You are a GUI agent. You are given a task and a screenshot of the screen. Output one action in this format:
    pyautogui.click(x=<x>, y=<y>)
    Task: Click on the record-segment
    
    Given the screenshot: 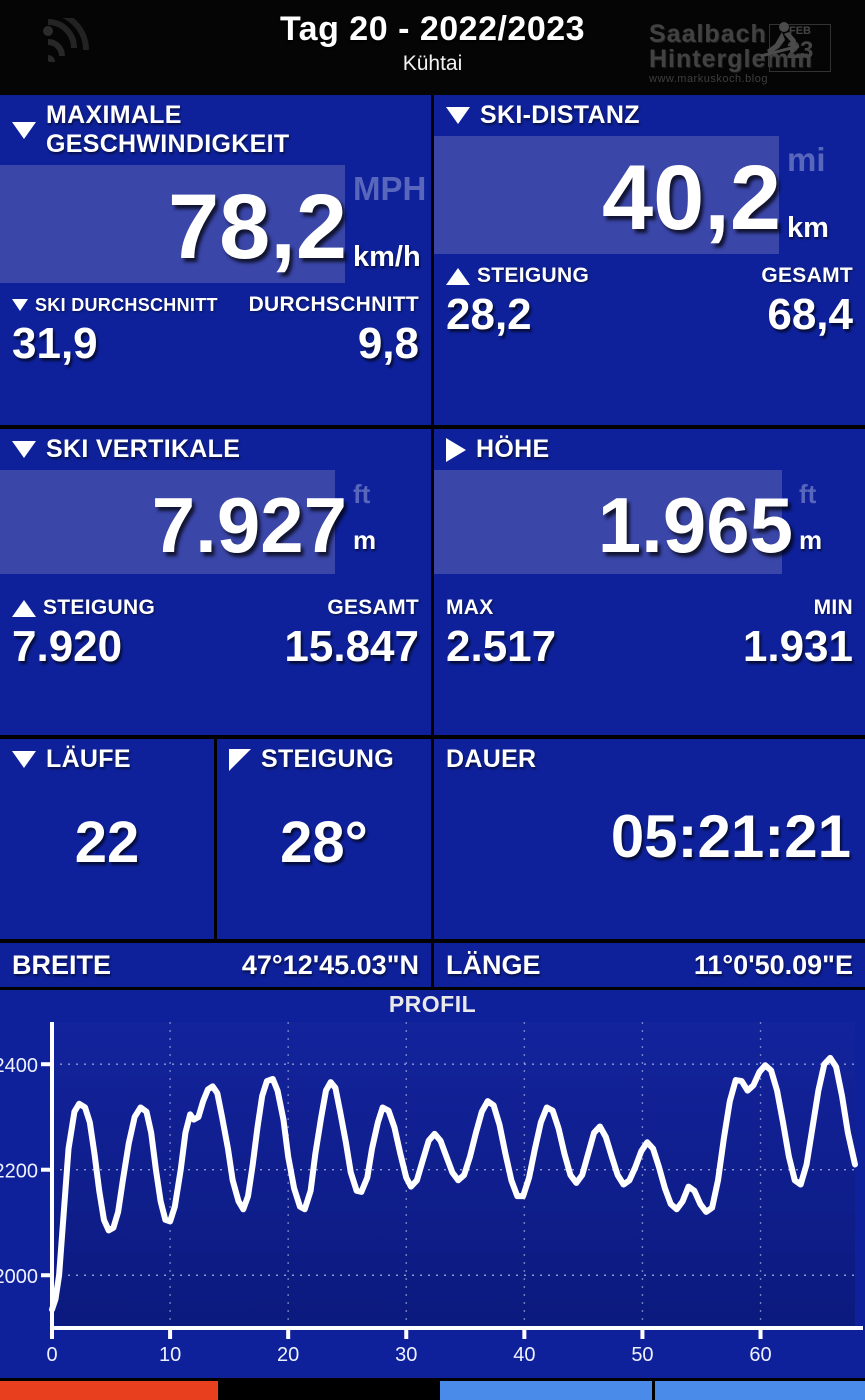 What is the action you would take?
    pyautogui.click(x=109, y=1390)
    